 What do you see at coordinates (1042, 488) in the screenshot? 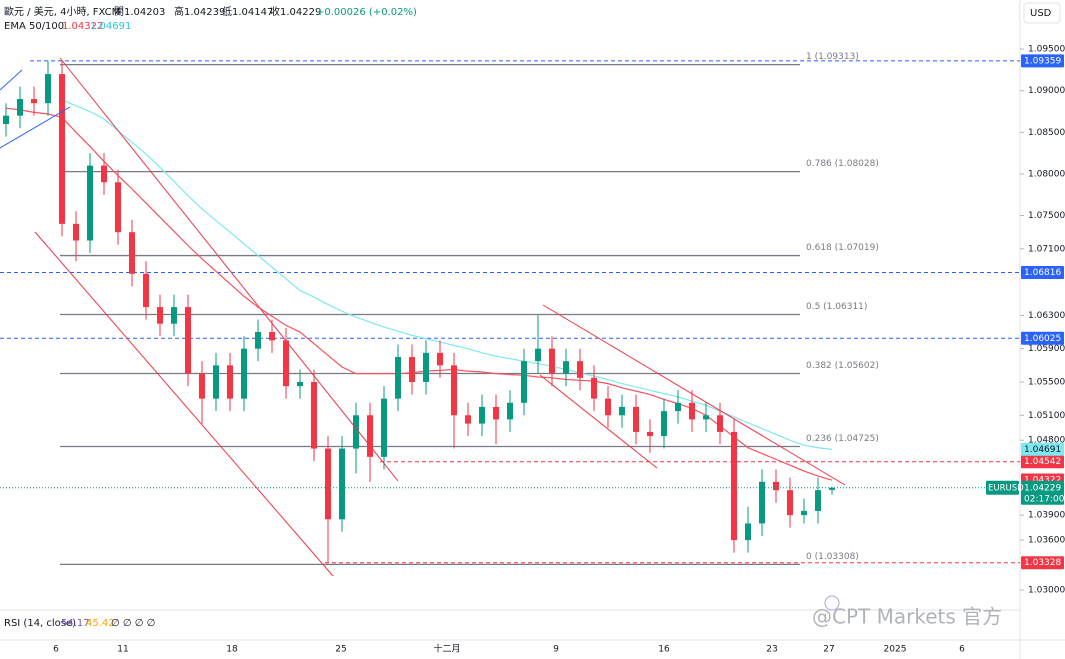
I see `current-badge-value: 1.04229` at bounding box center [1042, 488].